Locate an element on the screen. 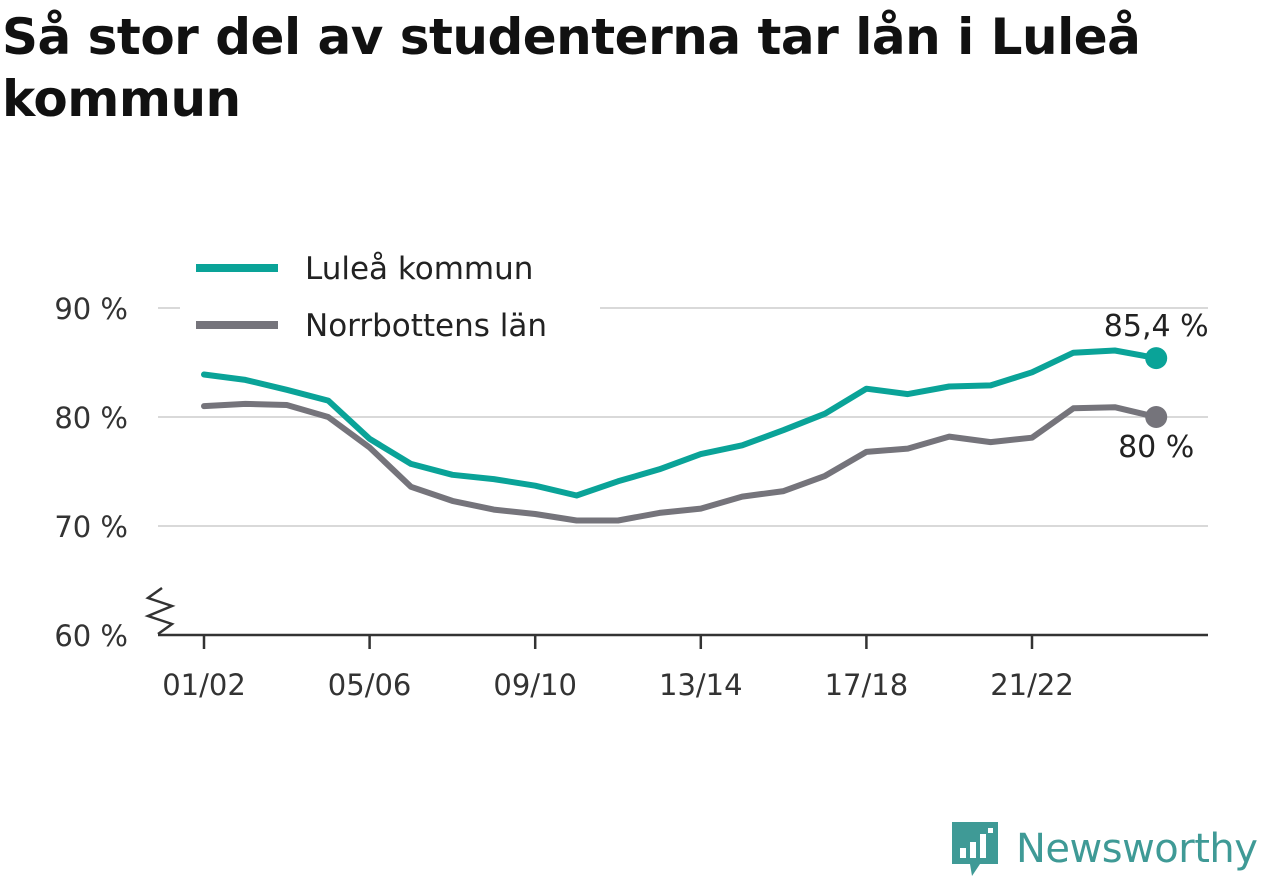  x-tick-label: 13/14 is located at coordinates (701, 685).